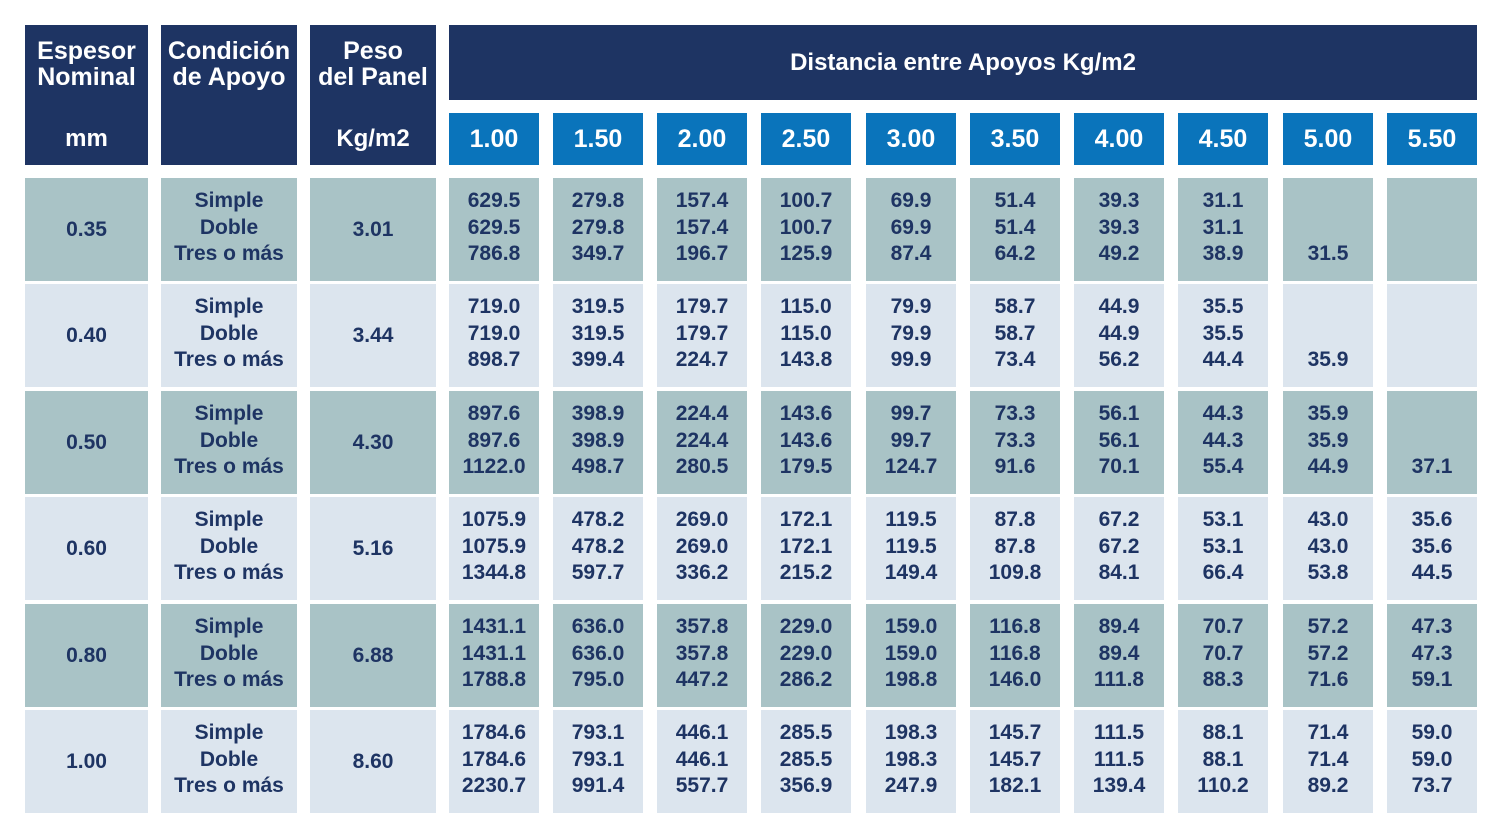 Image resolution: width=1500 pixels, height=827 pixels. I want to click on value-cell: 87.8 87.8 109.8, so click(1015, 548).